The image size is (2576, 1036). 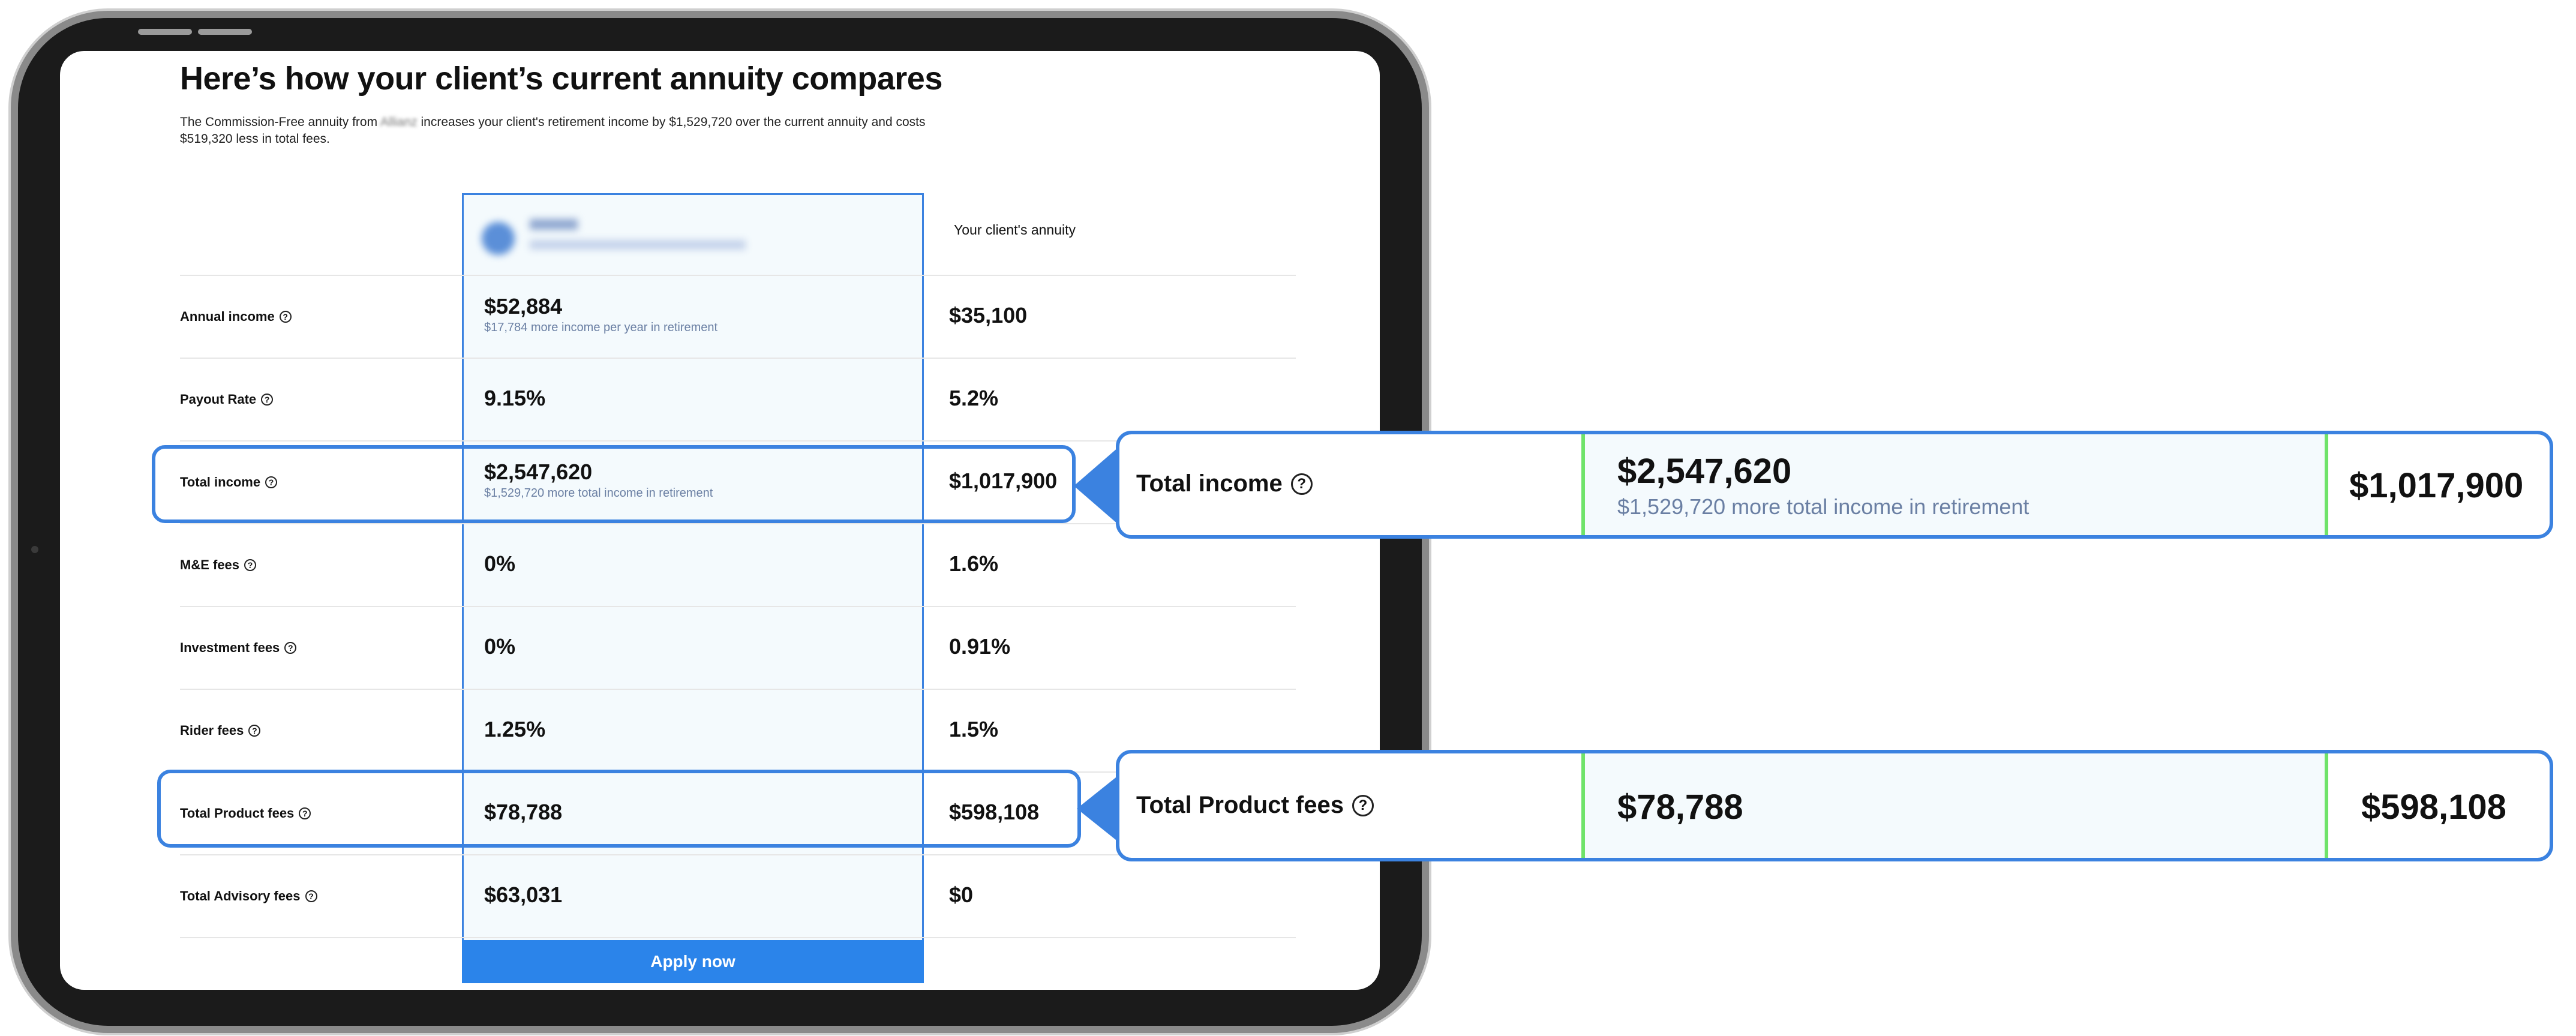 I want to click on camera, so click(x=34, y=550).